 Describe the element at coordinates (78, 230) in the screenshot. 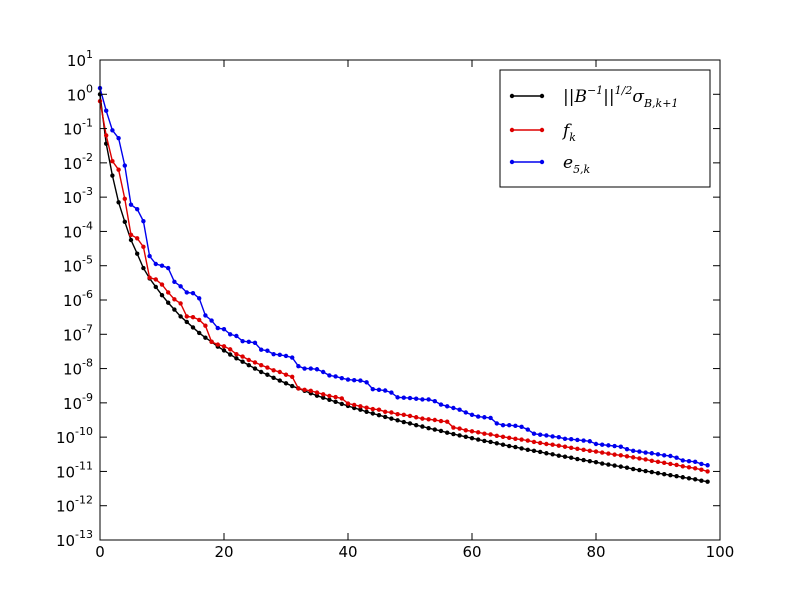

I see `y-tick-label: 10⁻⁴` at that location.